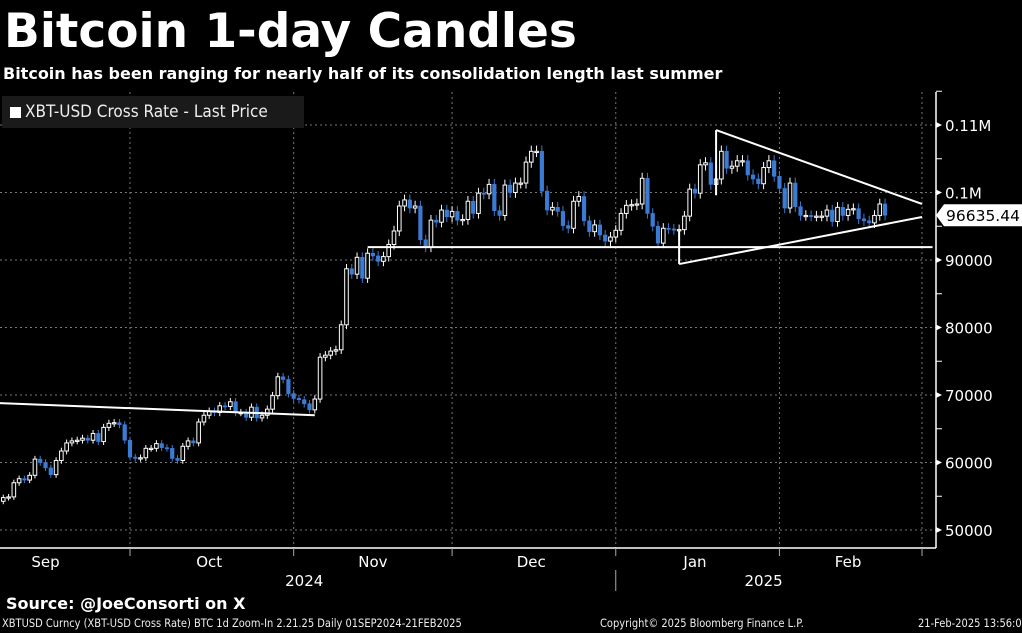 The height and width of the screenshot is (633, 1022). What do you see at coordinates (983, 216) in the screenshot?
I see `last-price-label: 96635.44` at bounding box center [983, 216].